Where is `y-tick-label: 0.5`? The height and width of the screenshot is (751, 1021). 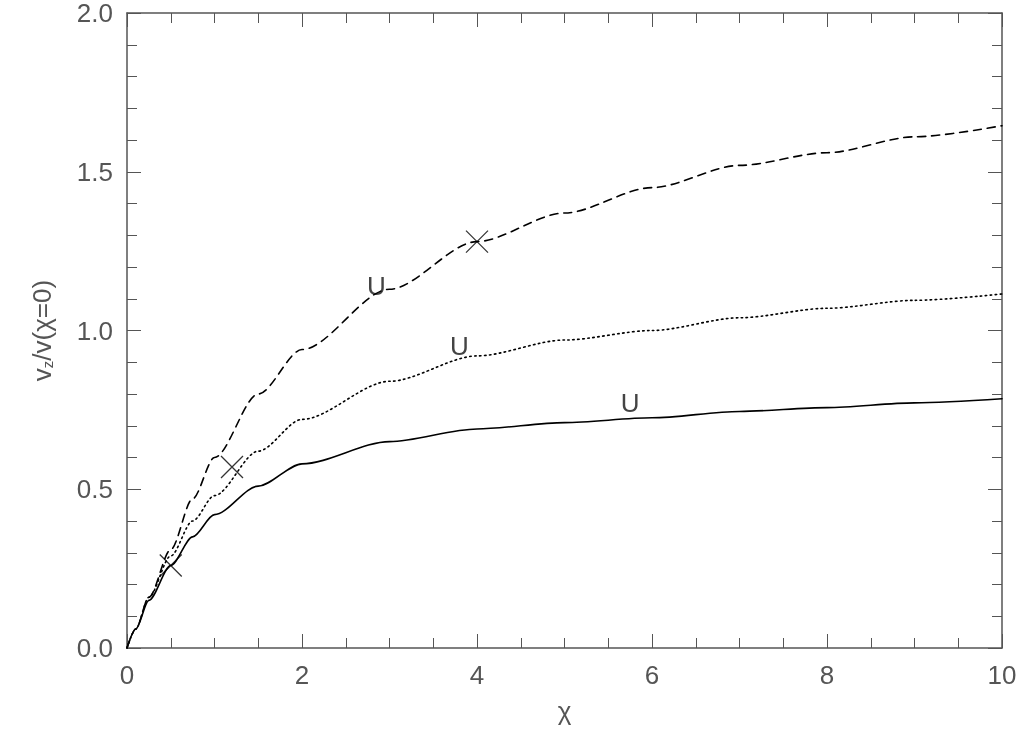
y-tick-label: 0.5 is located at coordinates (94, 489).